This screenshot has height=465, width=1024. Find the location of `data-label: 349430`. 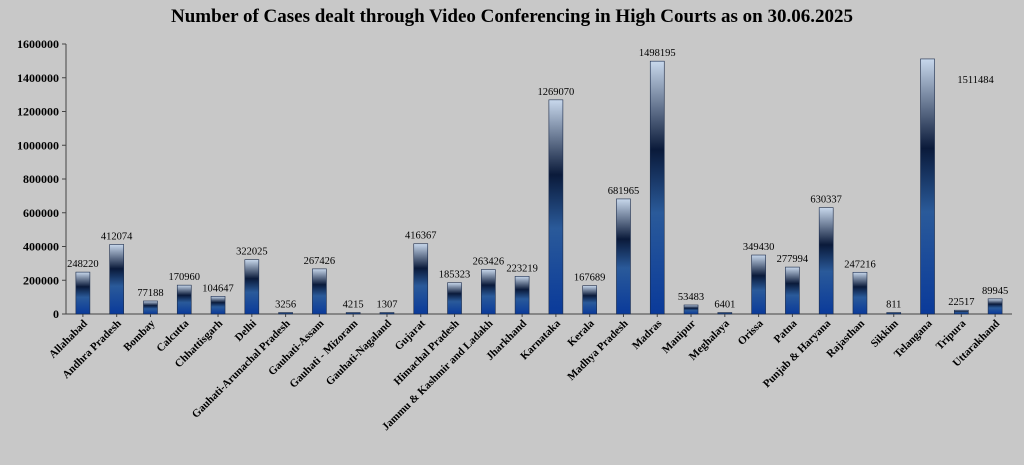

data-label: 349430 is located at coordinates (759, 247).